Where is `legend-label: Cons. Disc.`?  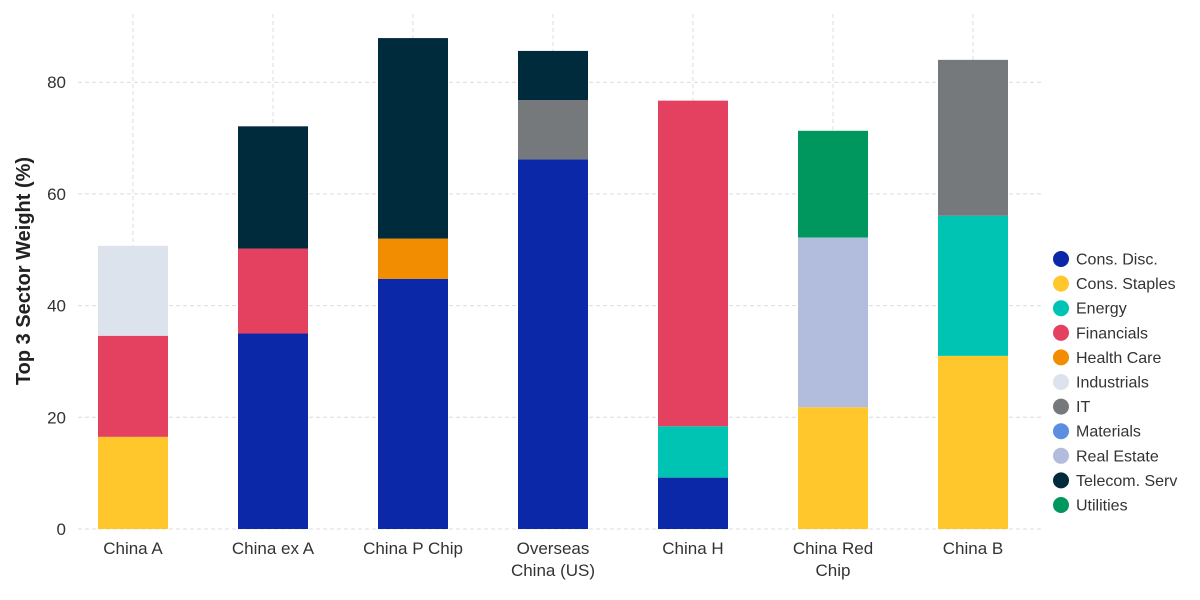
legend-label: Cons. Disc. is located at coordinates (1117, 260).